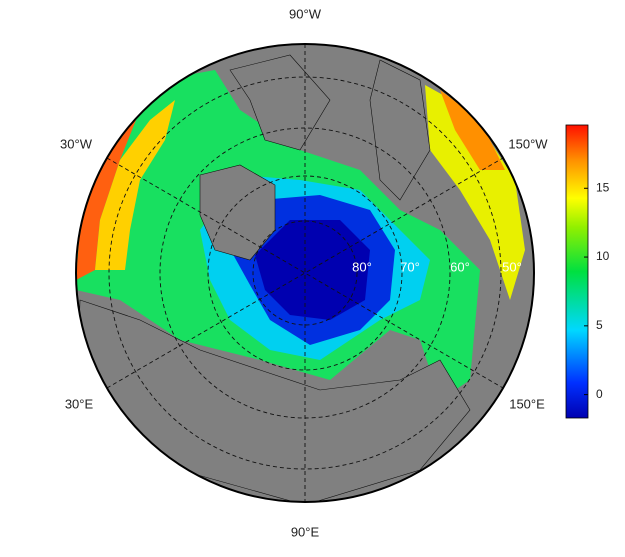 The height and width of the screenshot is (557, 625). What do you see at coordinates (305, 531) in the screenshot?
I see `lon-label: 90°E` at bounding box center [305, 531].